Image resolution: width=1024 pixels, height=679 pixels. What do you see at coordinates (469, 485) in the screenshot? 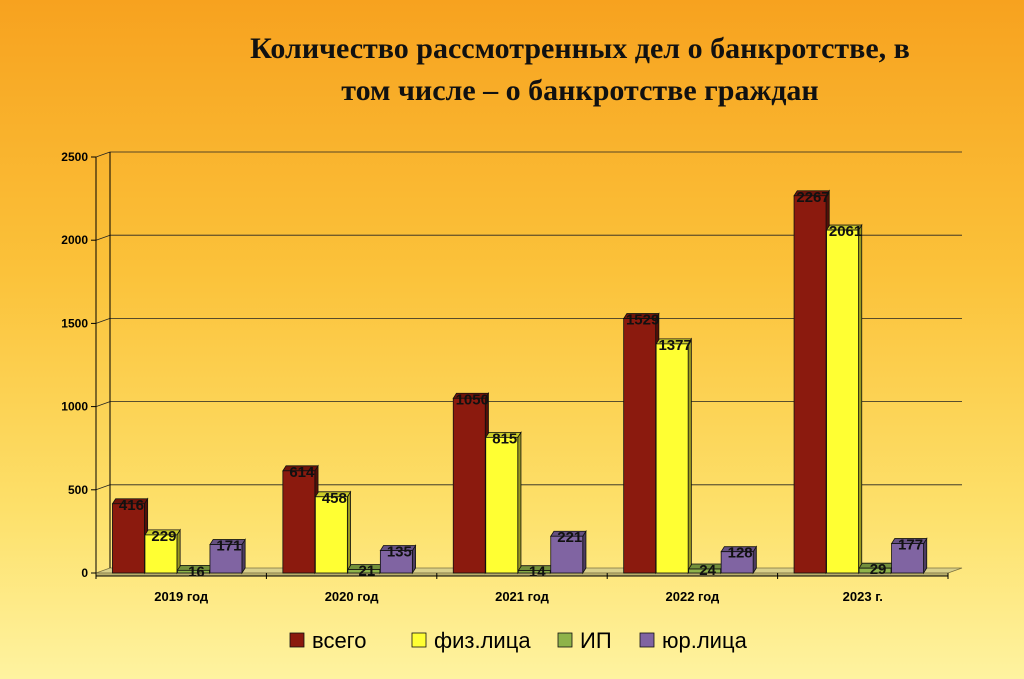
I see `bar-всего-2021 год` at bounding box center [469, 485].